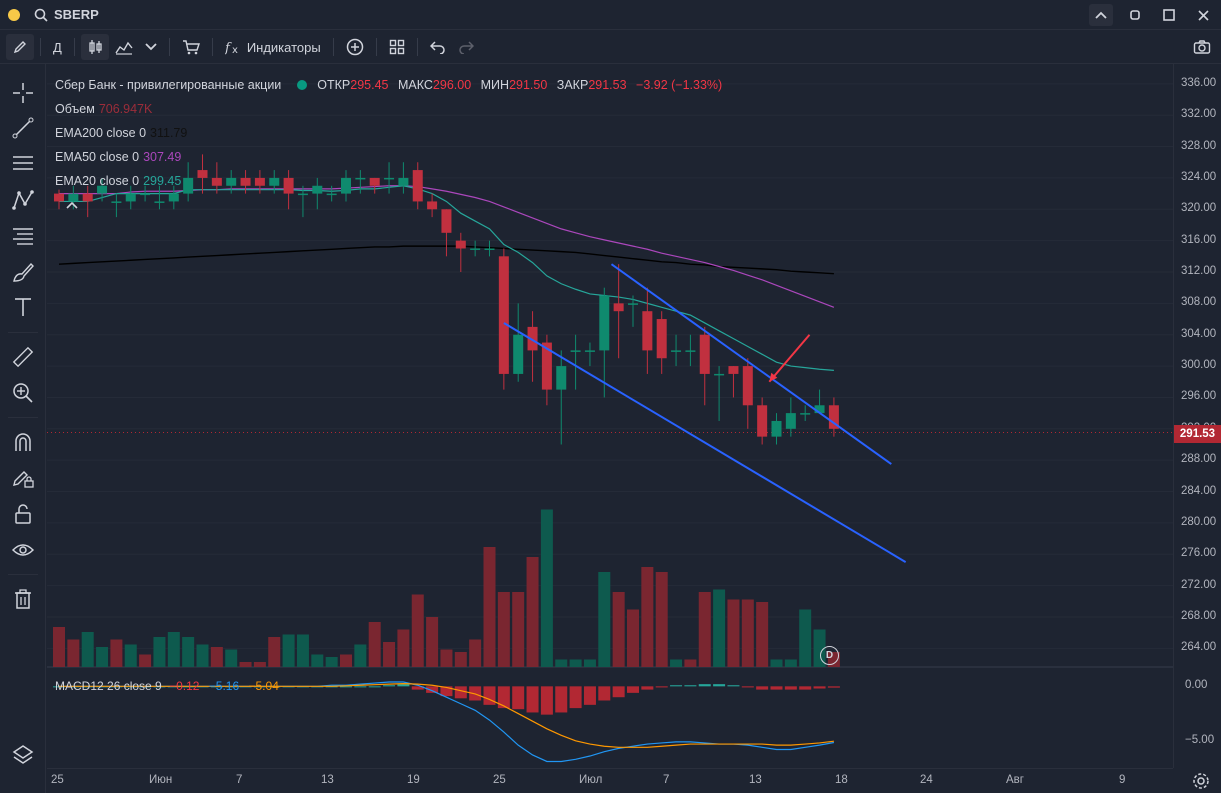  What do you see at coordinates (94, 47) in the screenshot?
I see `candles-button` at bounding box center [94, 47].